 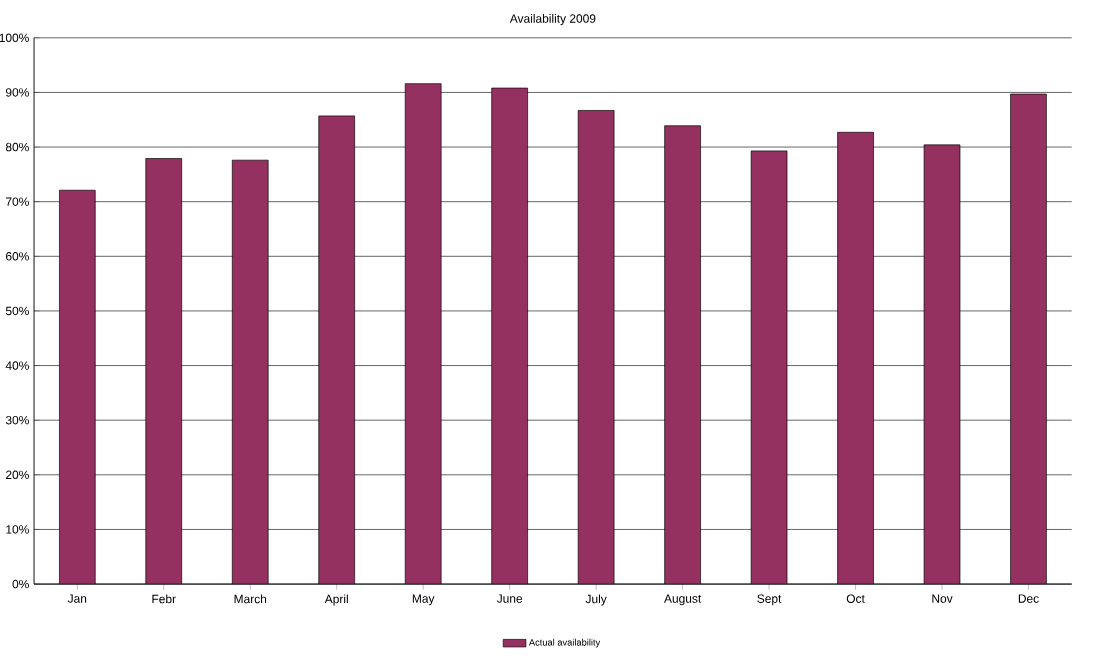 What do you see at coordinates (17, 529) in the screenshot?
I see `y-tick-label: 10%` at bounding box center [17, 529].